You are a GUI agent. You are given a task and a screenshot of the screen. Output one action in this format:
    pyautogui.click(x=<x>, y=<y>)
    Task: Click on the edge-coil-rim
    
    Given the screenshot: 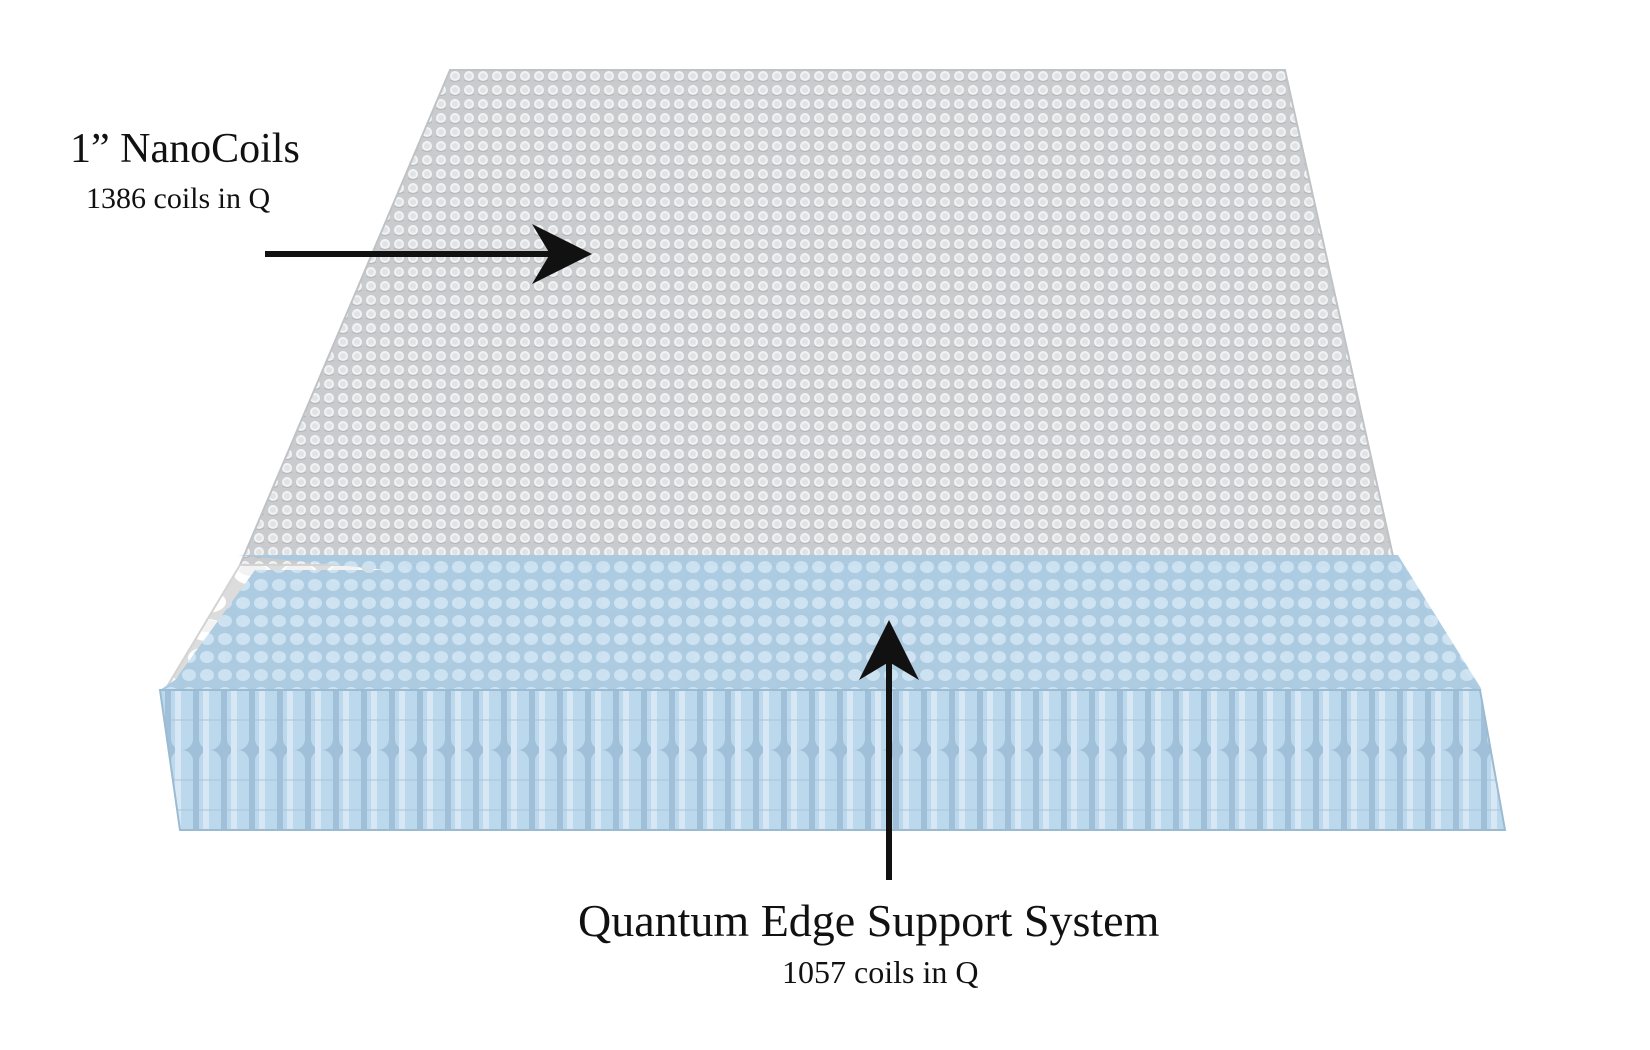 What is the action you would take?
    pyautogui.click(x=821, y=622)
    